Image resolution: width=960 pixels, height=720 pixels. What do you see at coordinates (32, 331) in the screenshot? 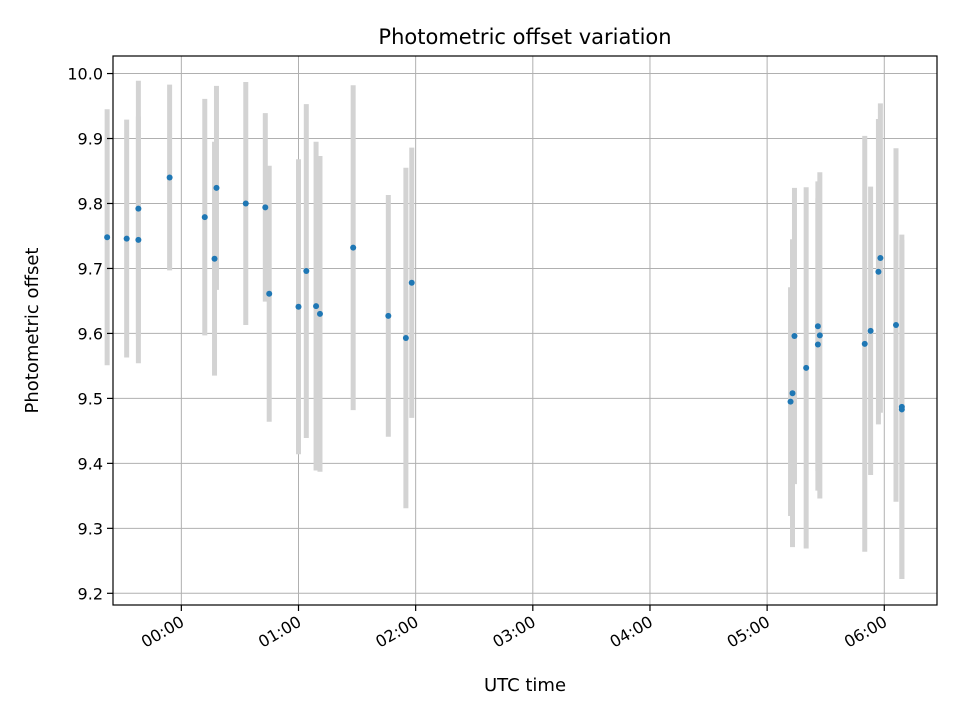
I see `y-axis-title: Photometric offset` at bounding box center [32, 331].